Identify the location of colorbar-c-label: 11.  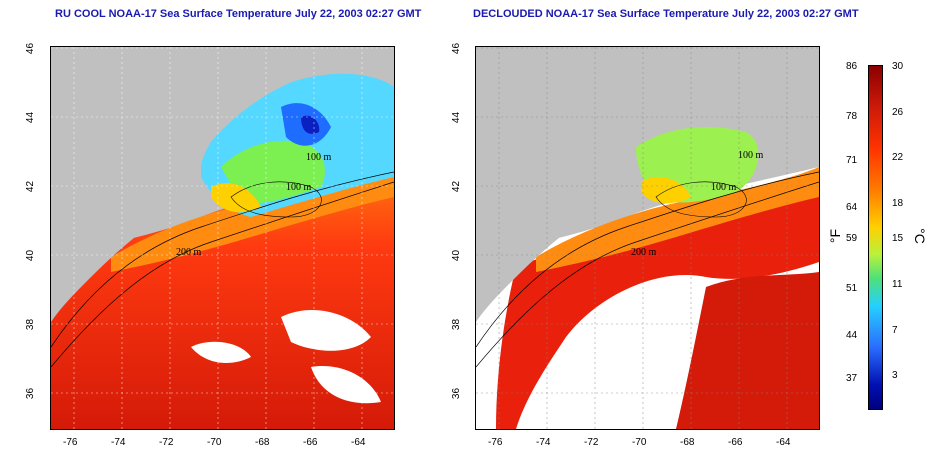
(897, 284).